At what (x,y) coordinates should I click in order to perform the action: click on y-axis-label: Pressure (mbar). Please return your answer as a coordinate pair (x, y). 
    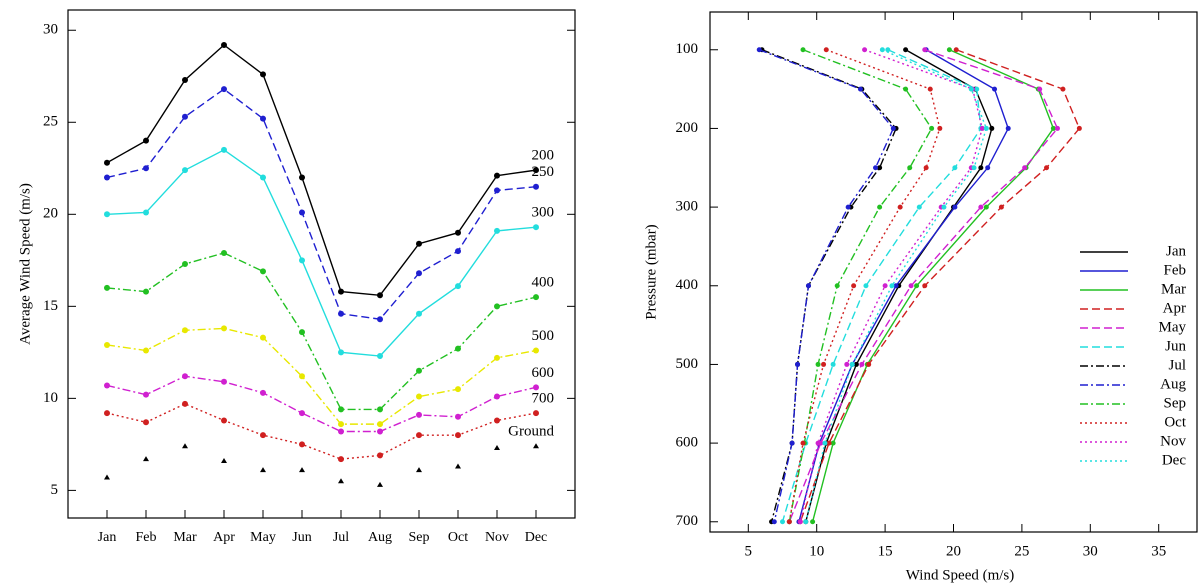
    Looking at the image, I should click on (651, 271).